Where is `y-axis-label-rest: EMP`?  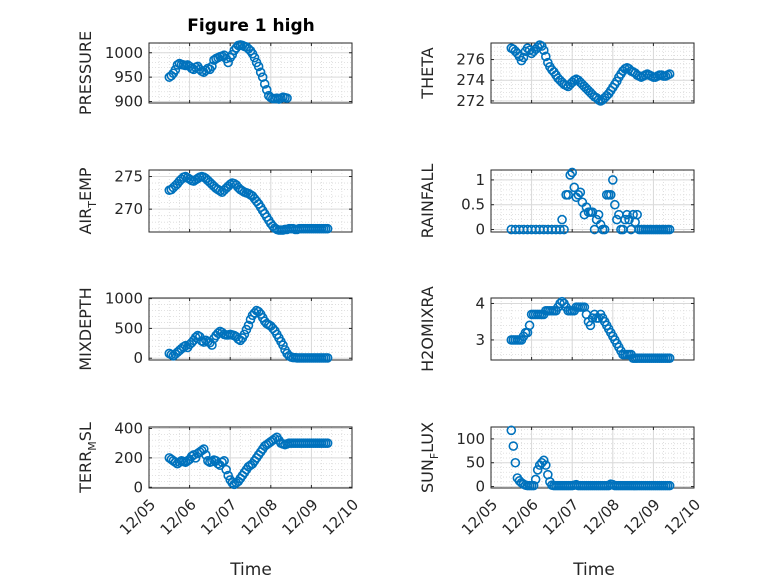 y-axis-label-rest: EMP is located at coordinates (85, 184).